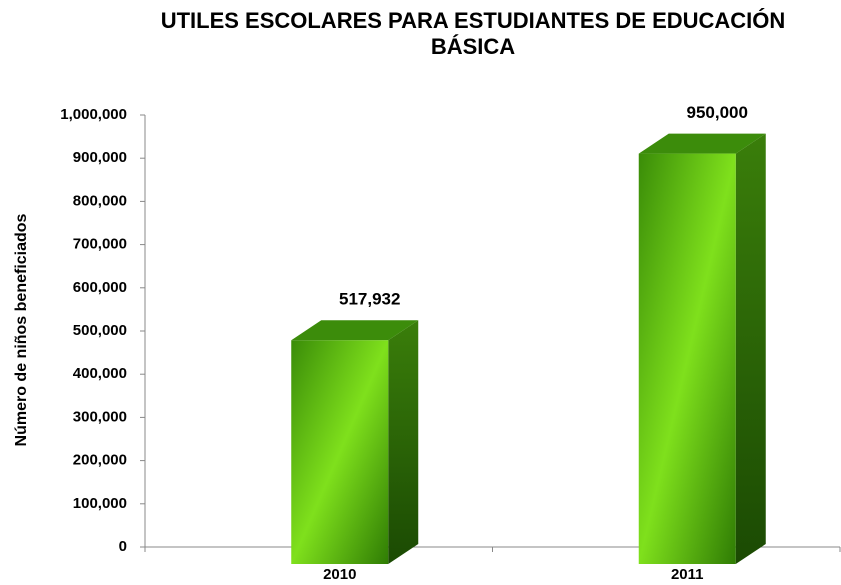 This screenshot has width=841, height=585. I want to click on data-label: 950,000, so click(717, 112).